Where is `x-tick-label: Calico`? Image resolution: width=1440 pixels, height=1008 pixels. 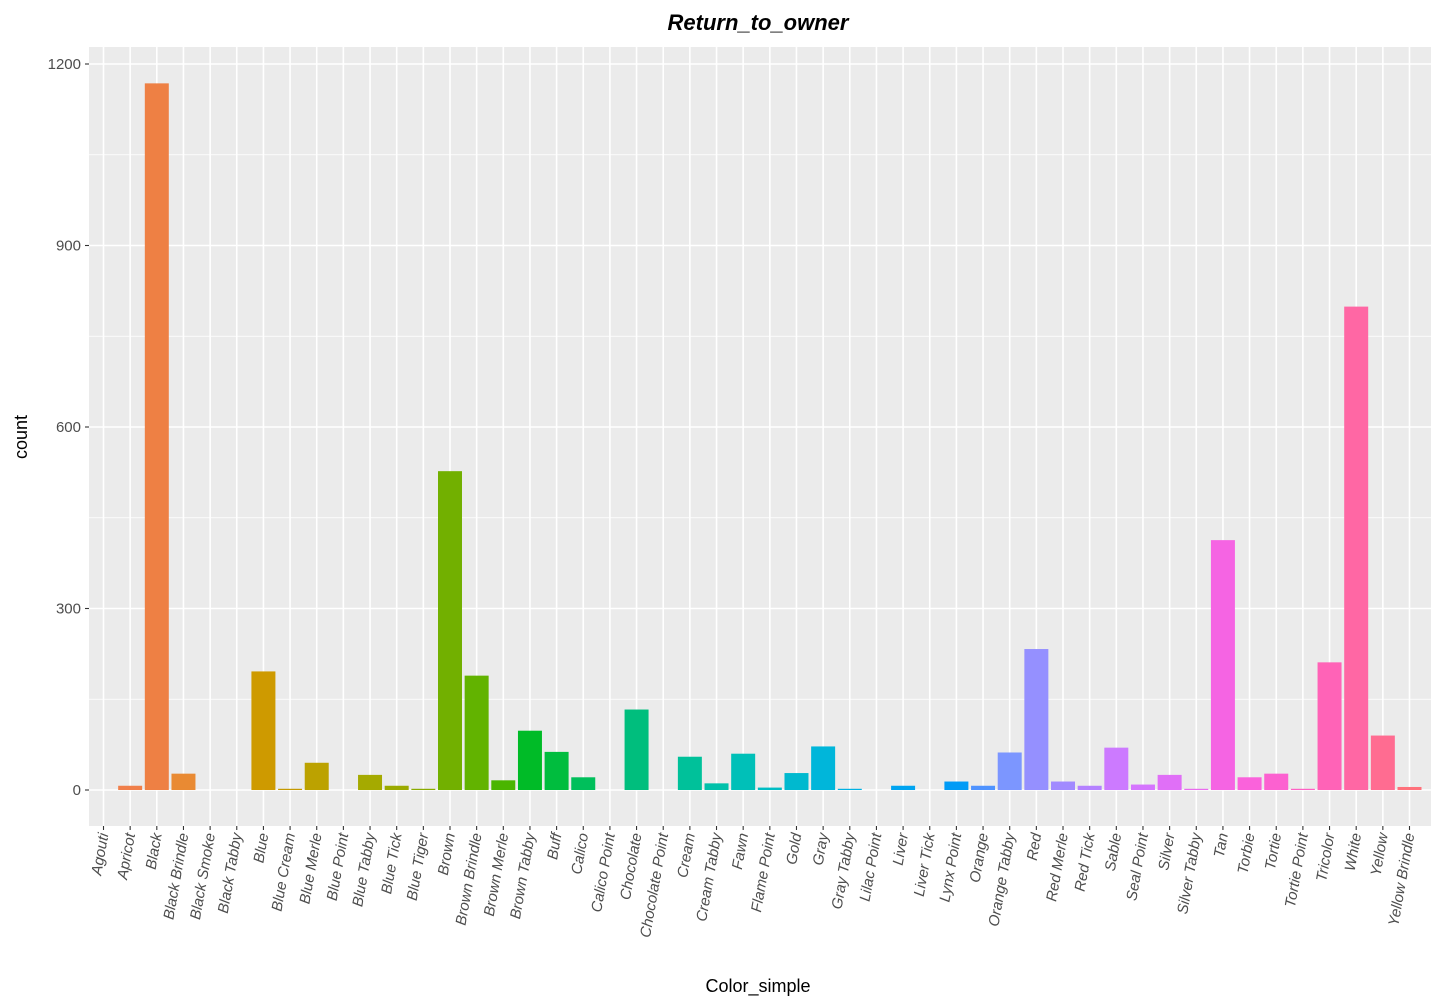 x-tick-label: Calico is located at coordinates (580, 854).